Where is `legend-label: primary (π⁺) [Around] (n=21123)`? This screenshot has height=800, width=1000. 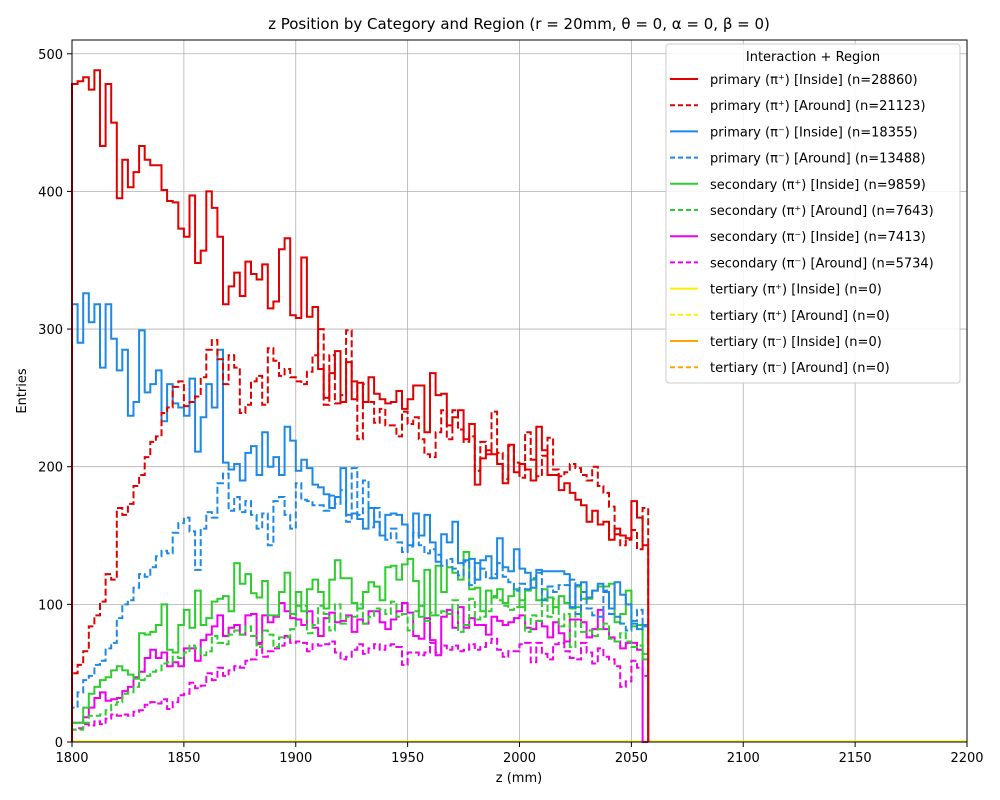
legend-label: primary (π⁺) [Around] (n=21123) is located at coordinates (818, 106).